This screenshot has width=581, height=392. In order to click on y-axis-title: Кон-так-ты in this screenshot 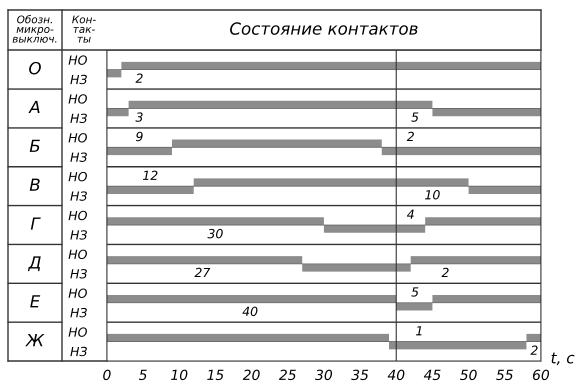, I will do `click(84, 29)`.